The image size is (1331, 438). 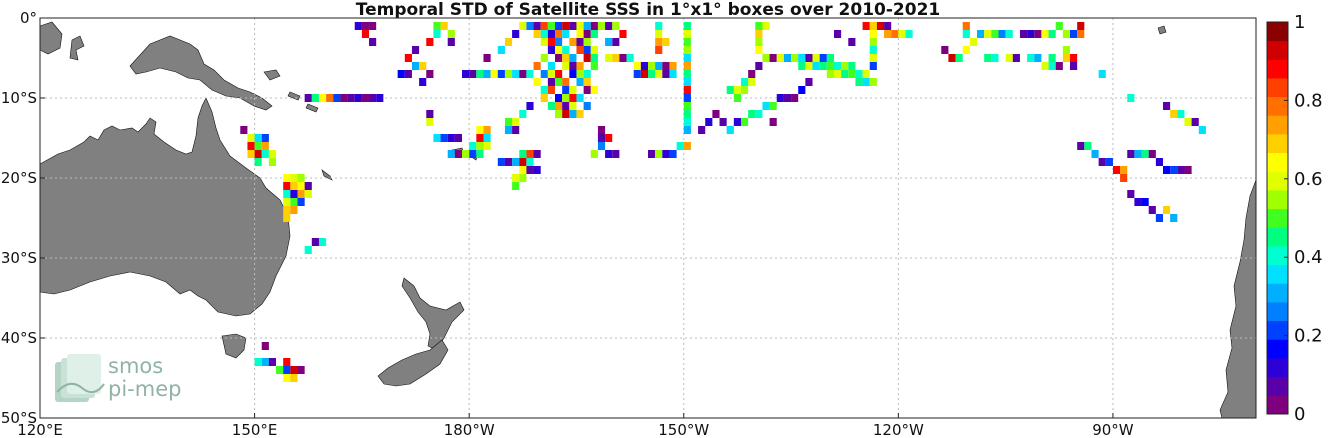 I want to click on y-tick-label: 10°S, so click(x=19, y=98).